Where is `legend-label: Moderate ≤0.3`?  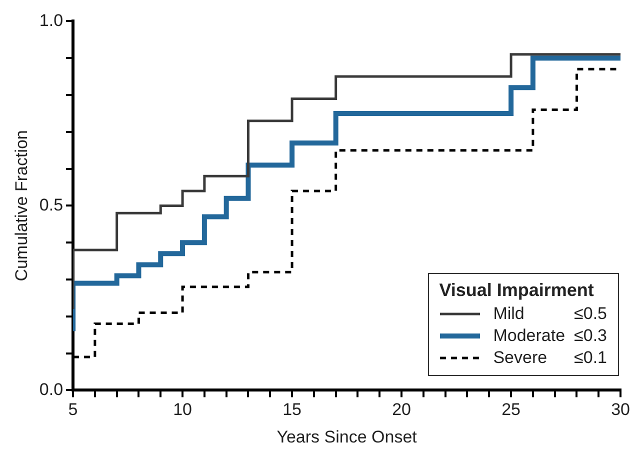 legend-label: Moderate ≤0.3 is located at coordinates (550, 336).